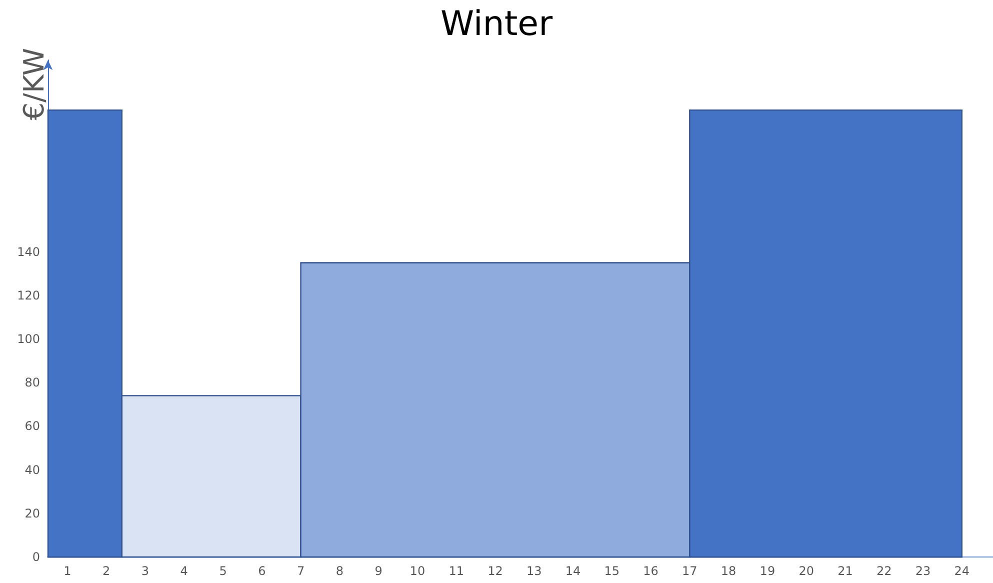  Describe the element at coordinates (68, 571) in the screenshot. I see `x-tick-label: 1` at that location.